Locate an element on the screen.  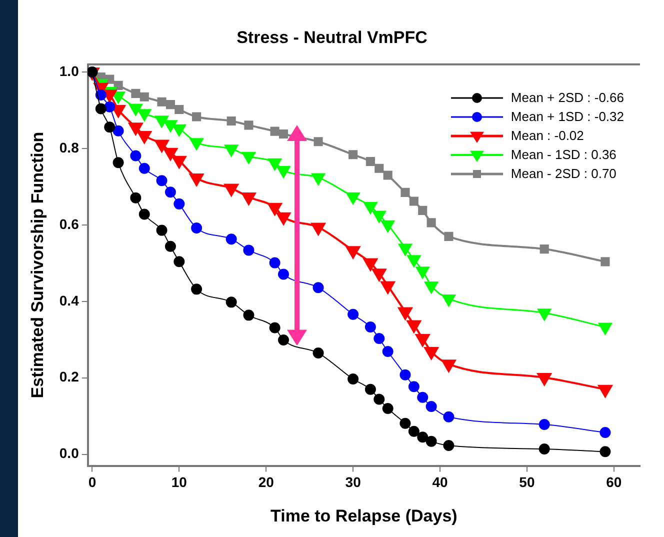
y-tick-label: 0.6 is located at coordinates (69, 224).